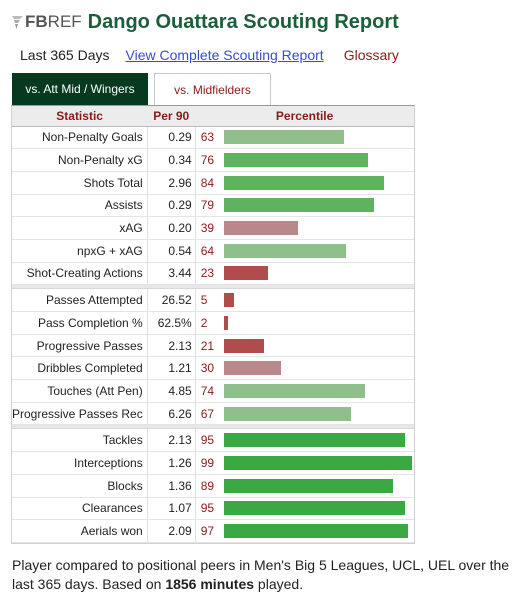  Describe the element at coordinates (36, 21) in the screenshot. I see `logo-fb-text: FB` at that location.